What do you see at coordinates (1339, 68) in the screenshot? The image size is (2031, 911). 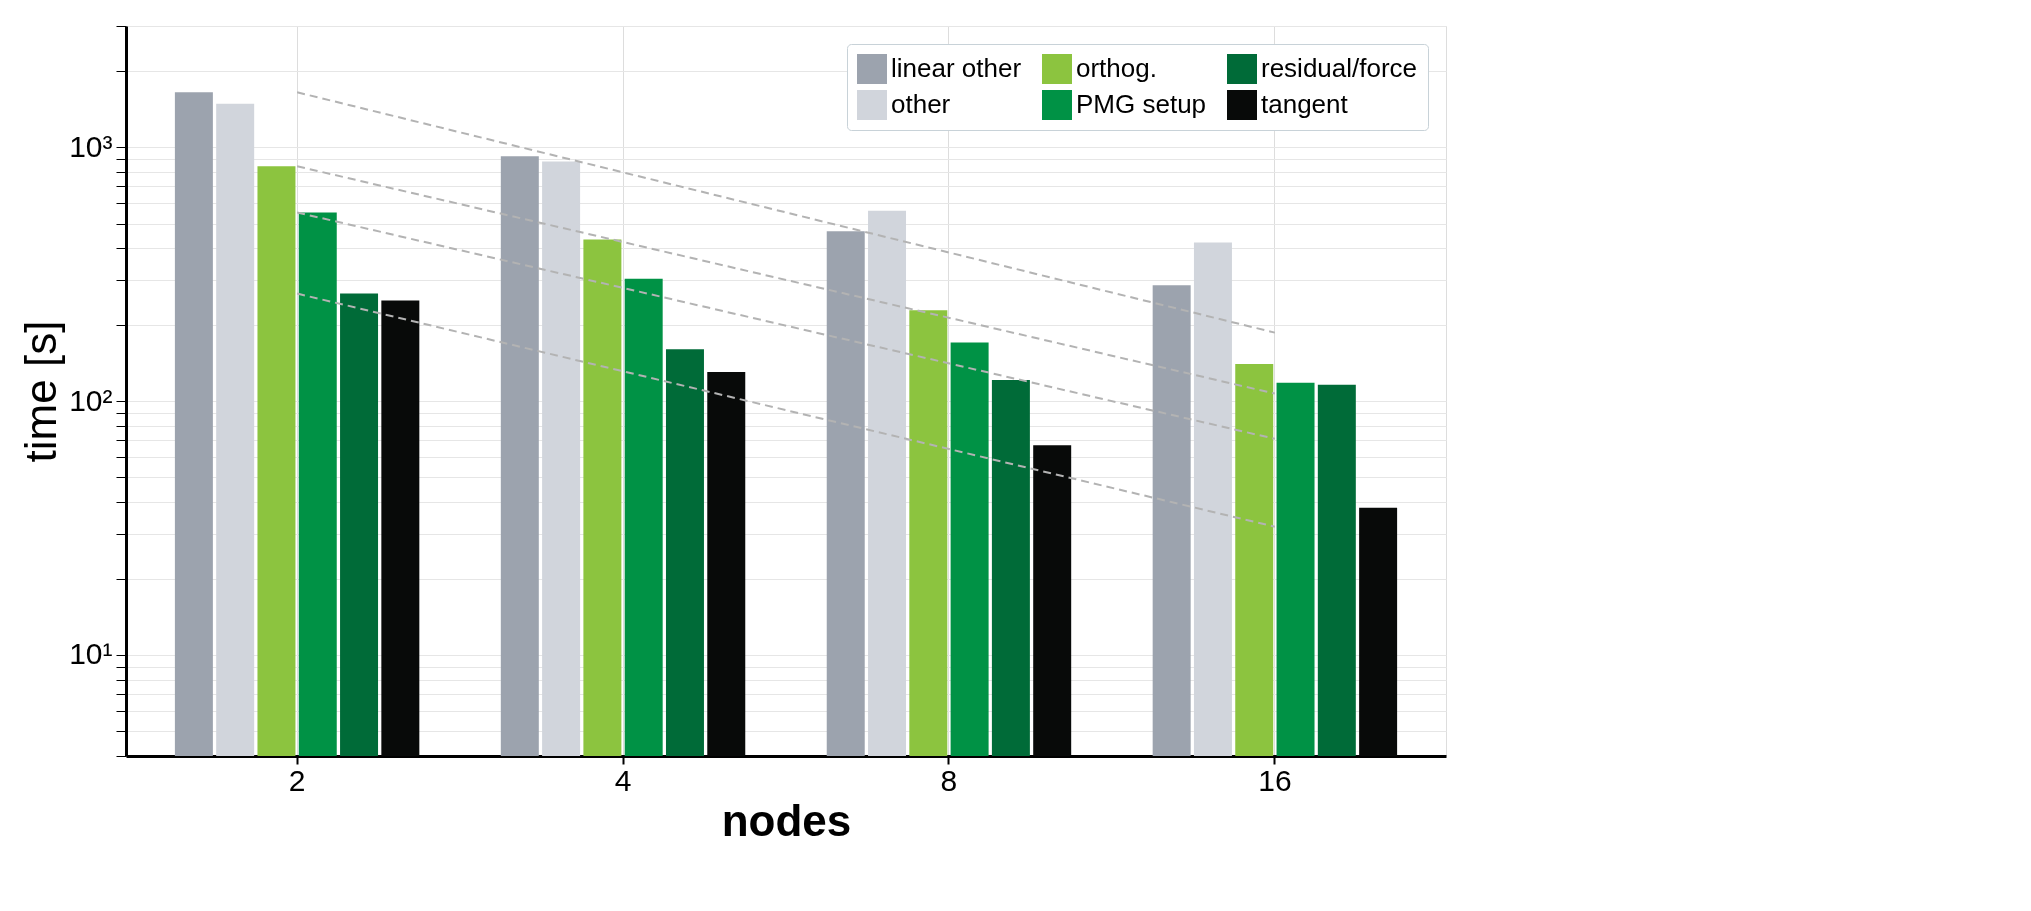 I see `legend-label: residual/force` at bounding box center [1339, 68].